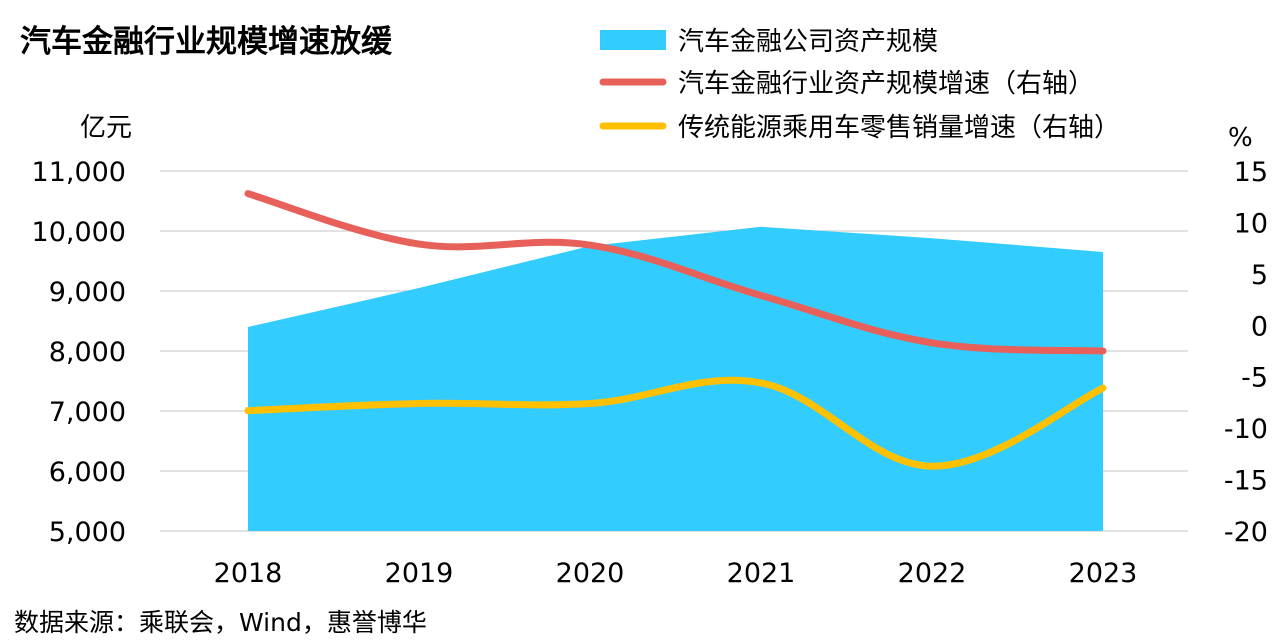 This screenshot has width=1284, height=643. What do you see at coordinates (590, 573) in the screenshot?
I see `x-tick-label: 2020` at bounding box center [590, 573].